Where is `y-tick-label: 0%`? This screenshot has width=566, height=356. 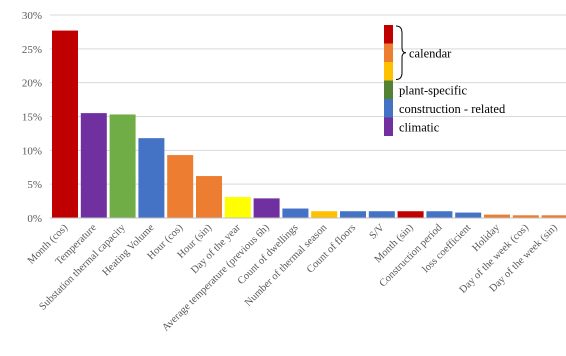
y-tick-label: 0% is located at coordinates (34, 219).